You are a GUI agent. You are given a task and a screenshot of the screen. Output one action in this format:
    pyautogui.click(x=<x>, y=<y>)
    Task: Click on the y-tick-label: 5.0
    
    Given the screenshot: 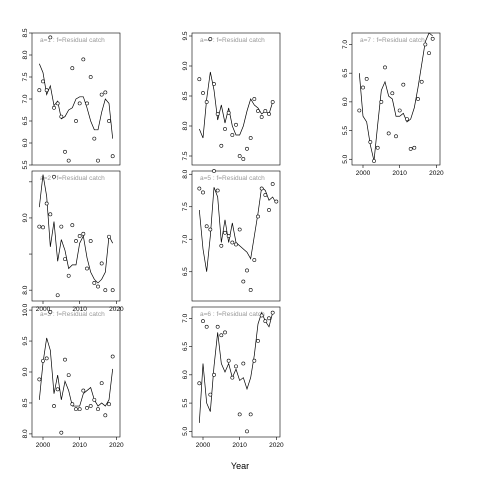 What is the action you would take?
    pyautogui.click(x=185, y=430)
    